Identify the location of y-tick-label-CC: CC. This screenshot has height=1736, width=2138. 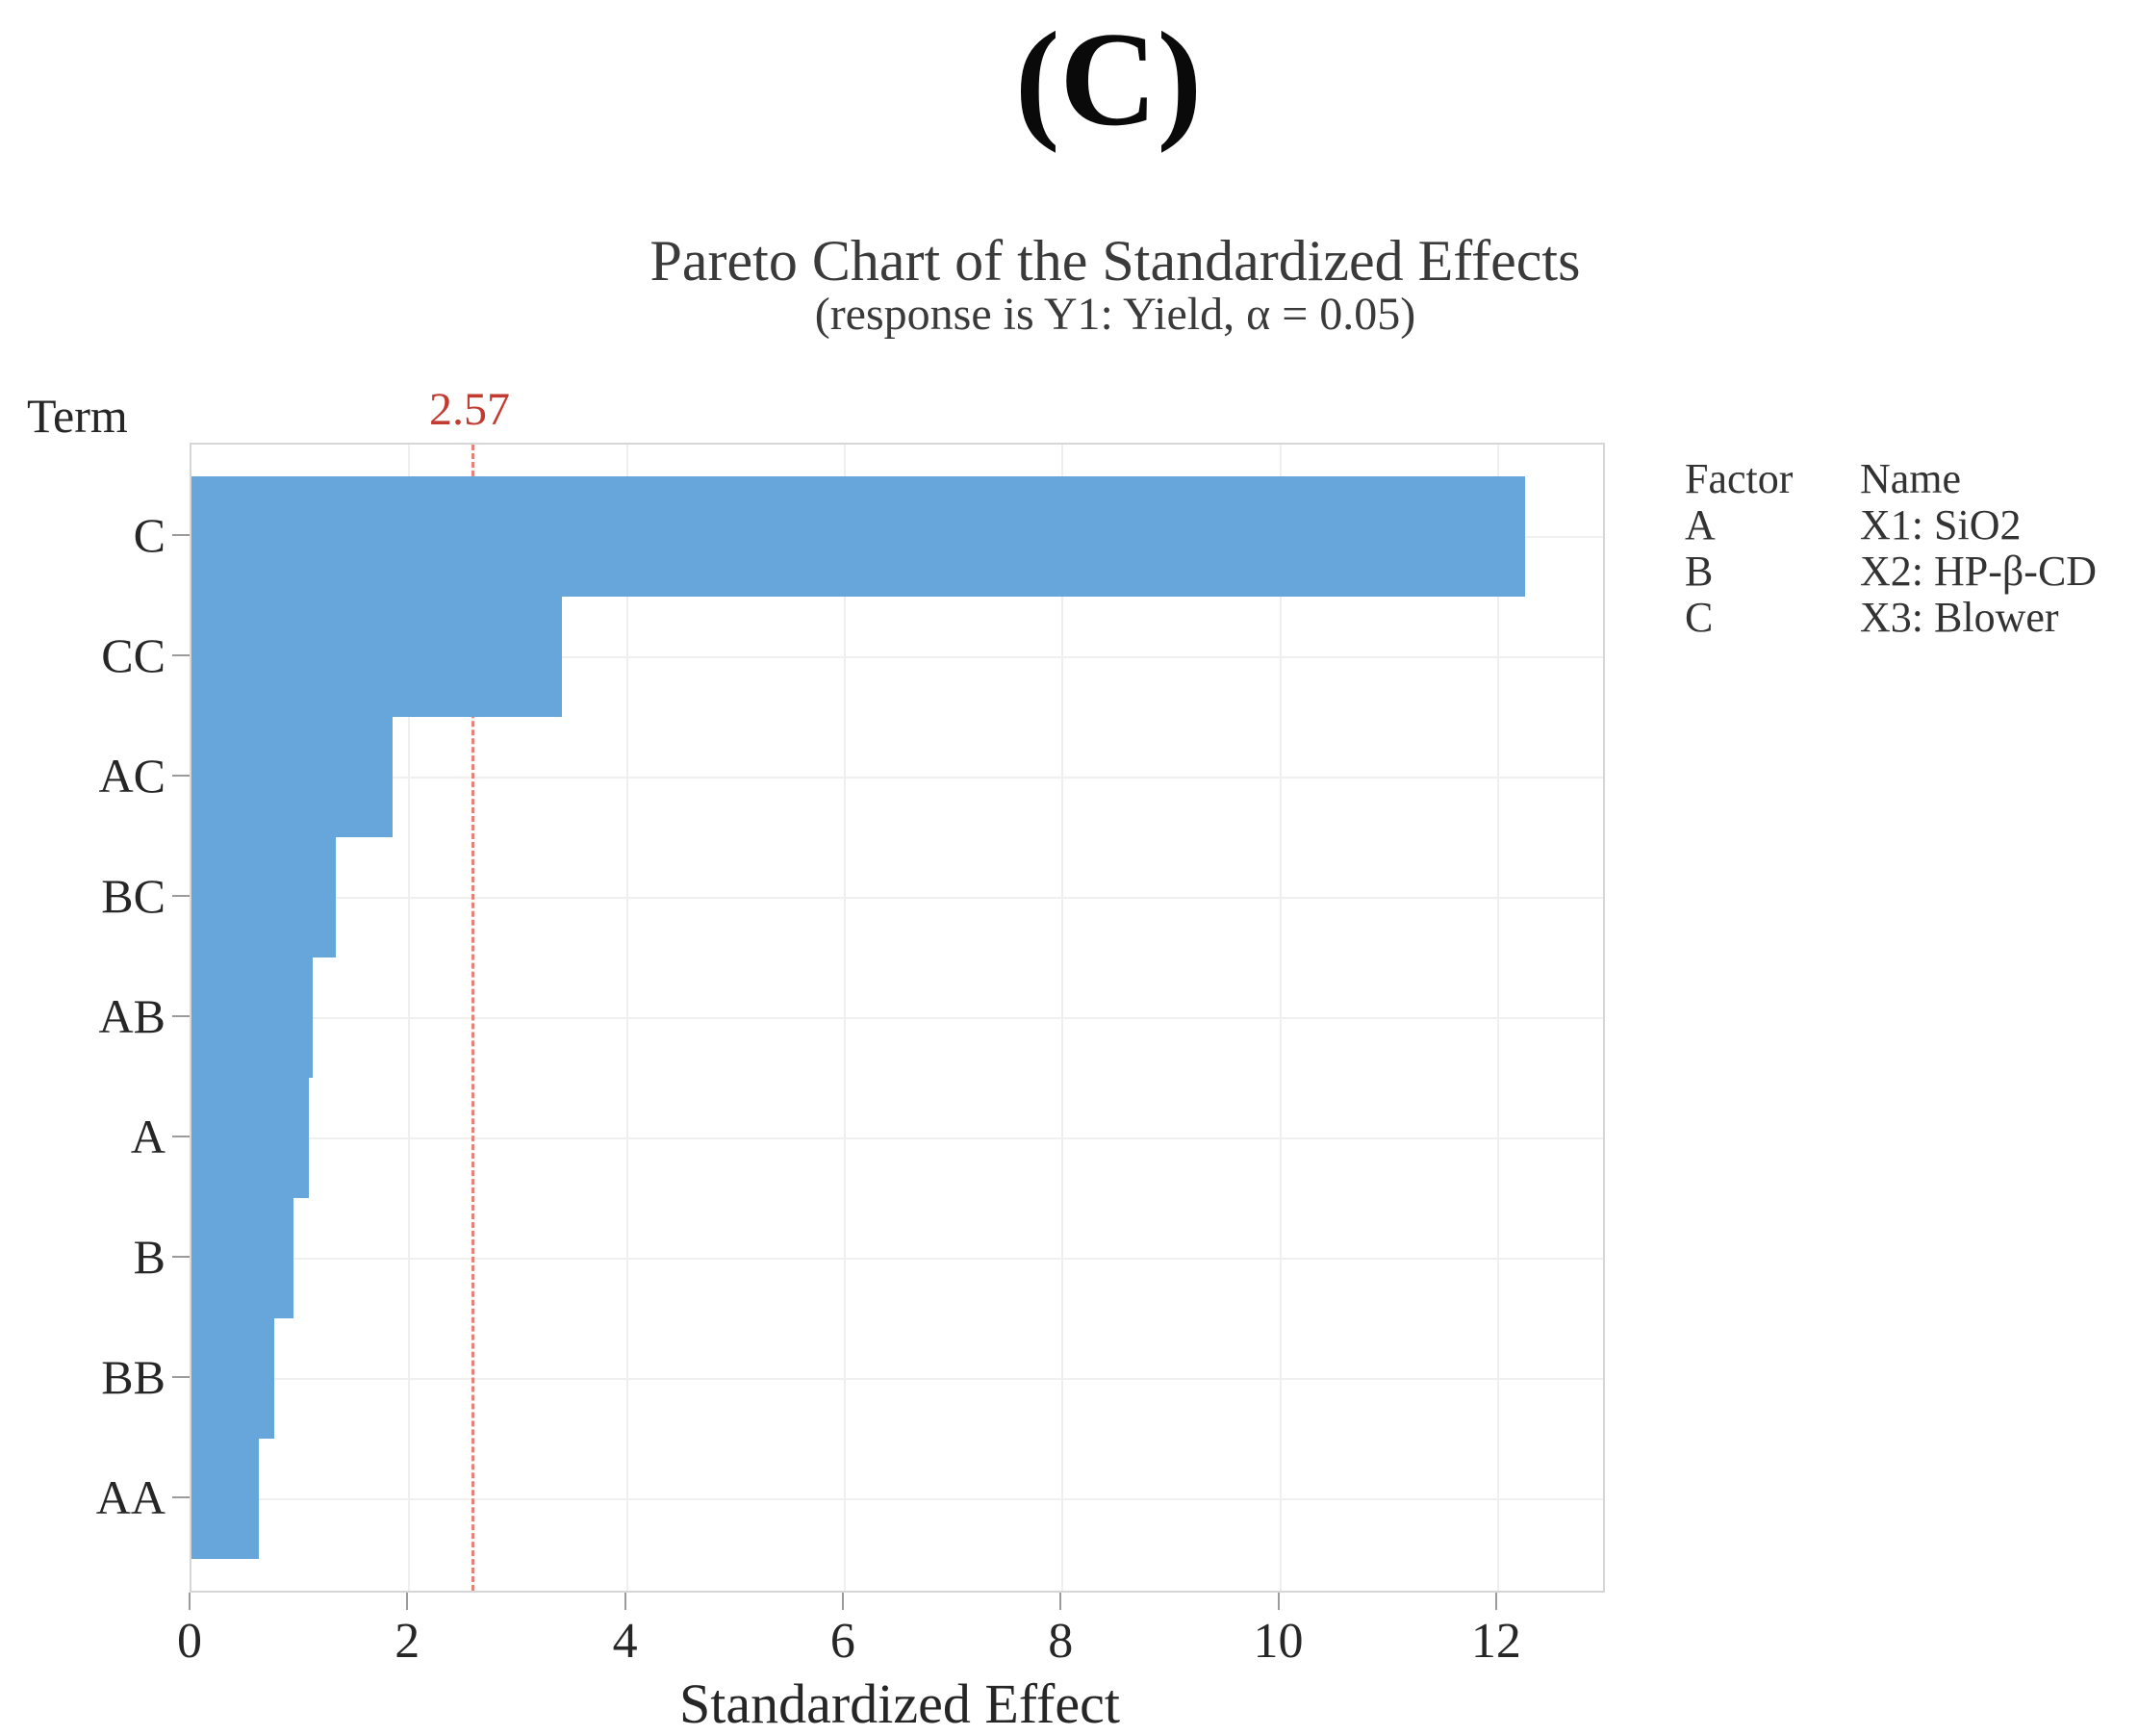
(133, 654).